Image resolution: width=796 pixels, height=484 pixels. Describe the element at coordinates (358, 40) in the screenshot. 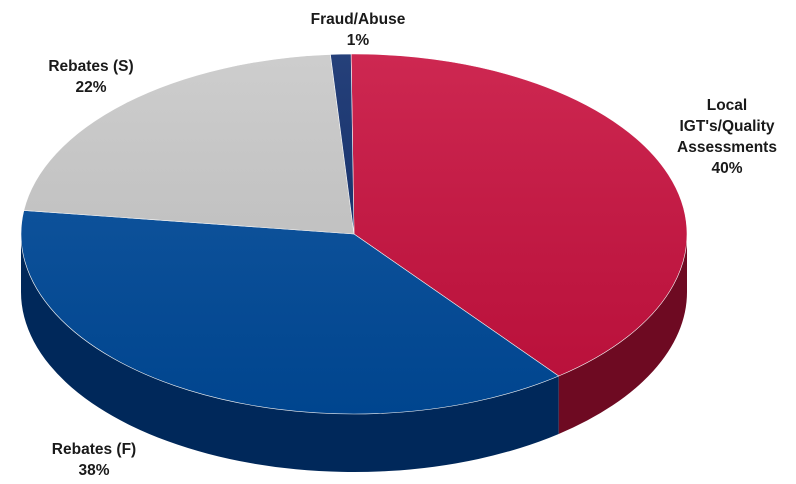

I see `slice-percent-3: 1%` at that location.